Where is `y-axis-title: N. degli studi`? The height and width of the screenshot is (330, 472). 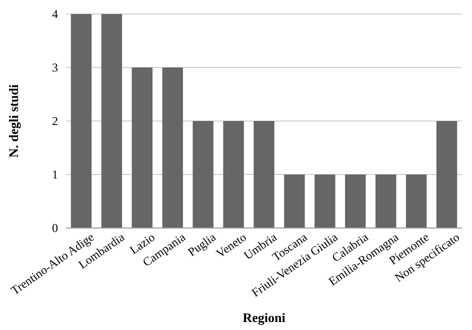
y-axis-title: N. degli studi is located at coordinates (13, 121).